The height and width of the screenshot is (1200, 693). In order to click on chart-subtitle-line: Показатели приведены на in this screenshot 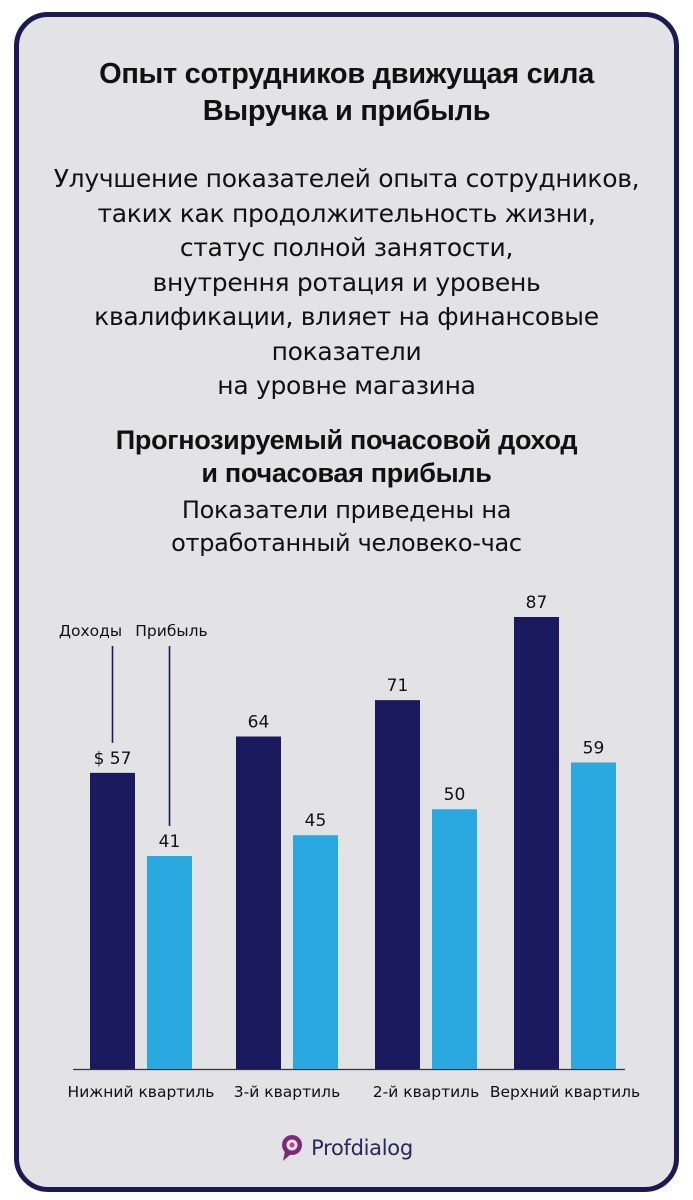, I will do `click(346, 510)`.